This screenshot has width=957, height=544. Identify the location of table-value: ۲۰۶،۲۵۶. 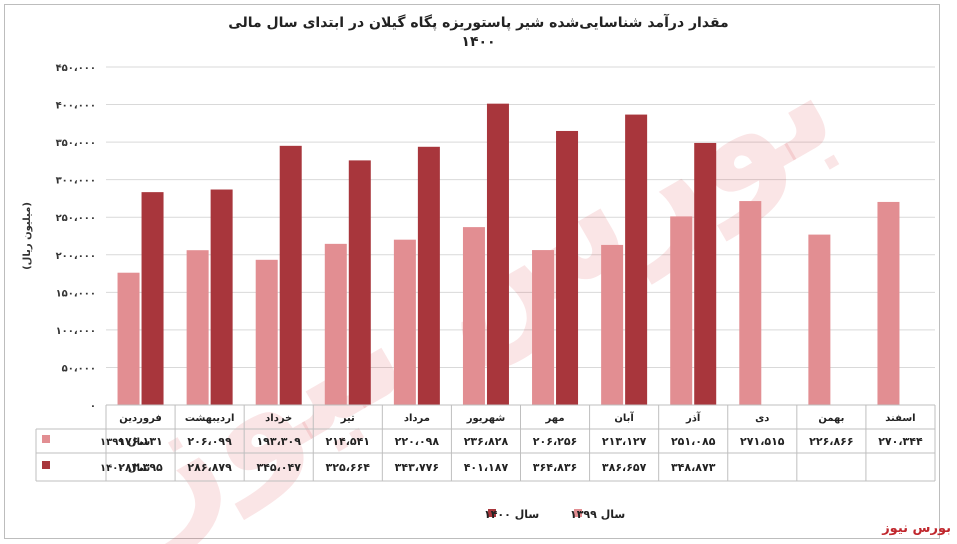
(555, 441).